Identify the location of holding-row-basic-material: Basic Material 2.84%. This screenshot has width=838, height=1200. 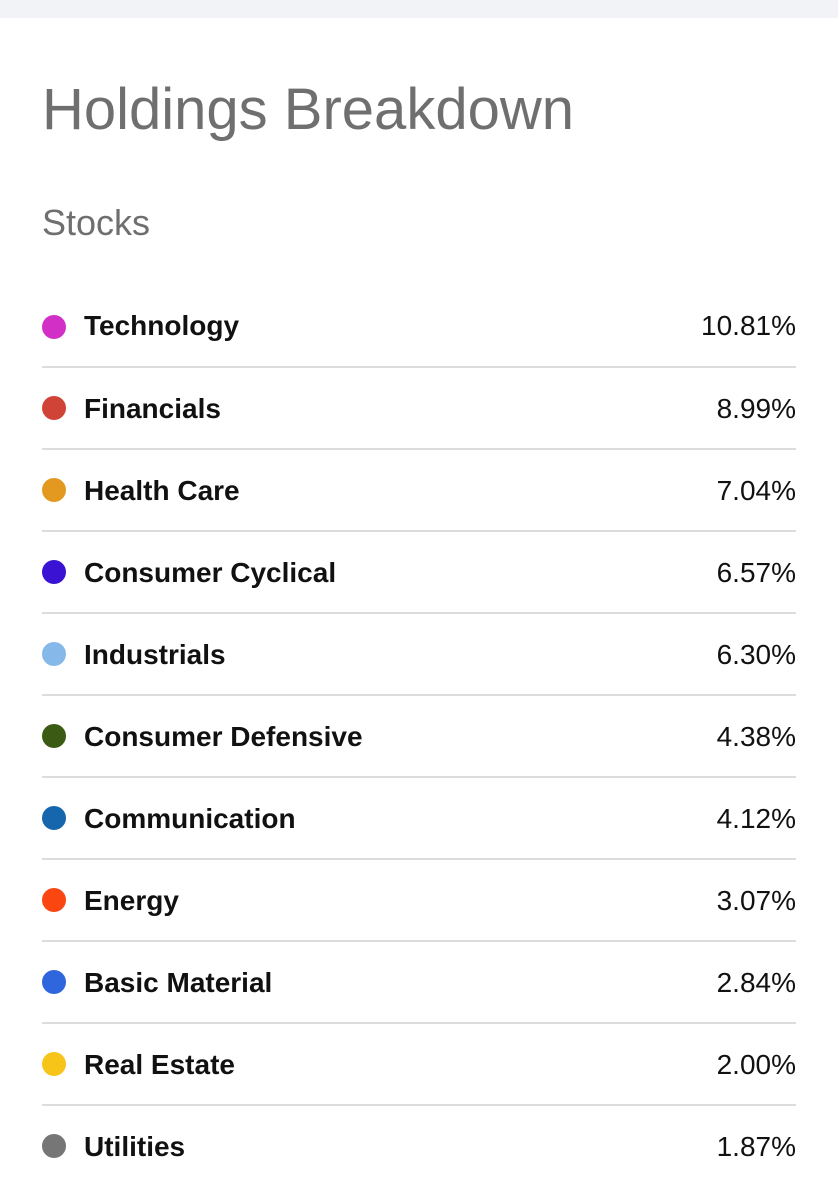
(419, 983).